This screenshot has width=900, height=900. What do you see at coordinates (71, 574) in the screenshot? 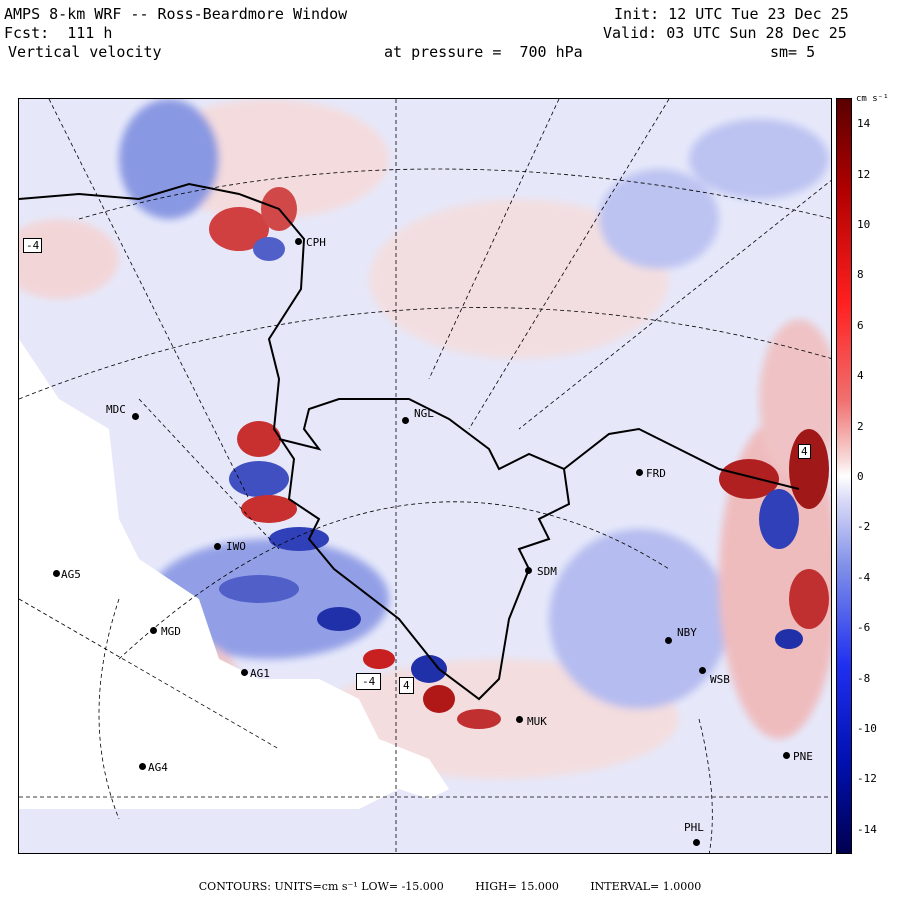
I see `station-ag5: AG5` at bounding box center [71, 574].